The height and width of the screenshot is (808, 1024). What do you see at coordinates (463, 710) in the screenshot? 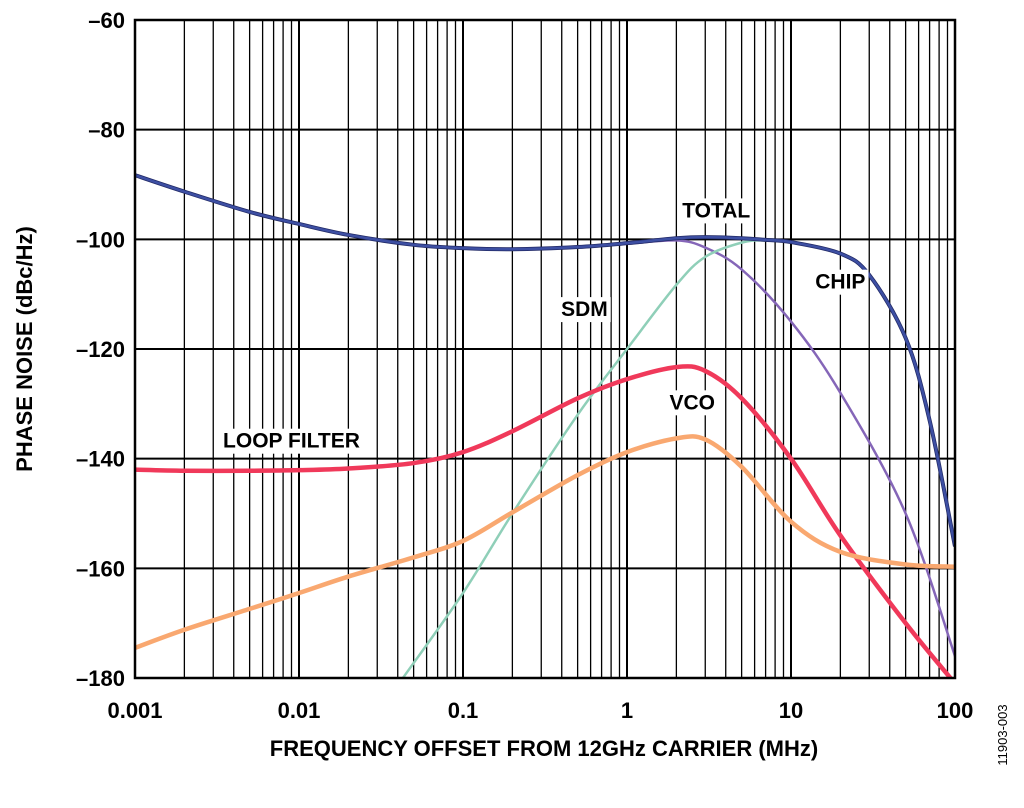
I see `x-tick-label: 0.1` at bounding box center [463, 710].